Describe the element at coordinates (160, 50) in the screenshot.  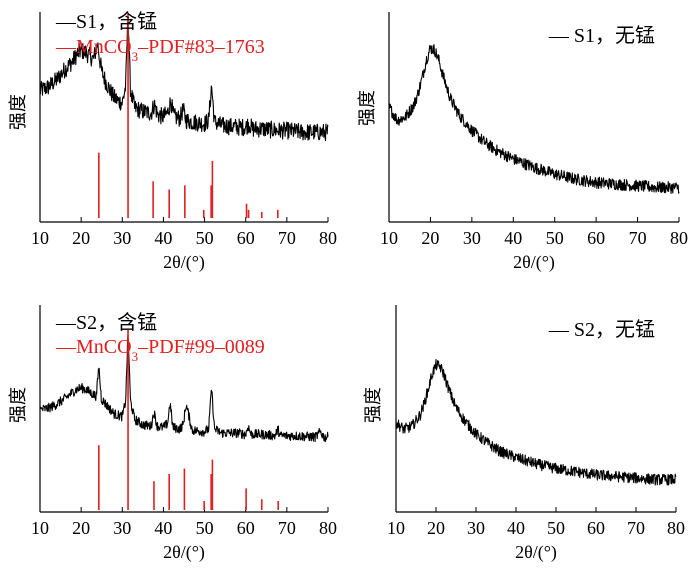
I see `legend-entry: —MnCO3–PDF#83–1763` at that location.